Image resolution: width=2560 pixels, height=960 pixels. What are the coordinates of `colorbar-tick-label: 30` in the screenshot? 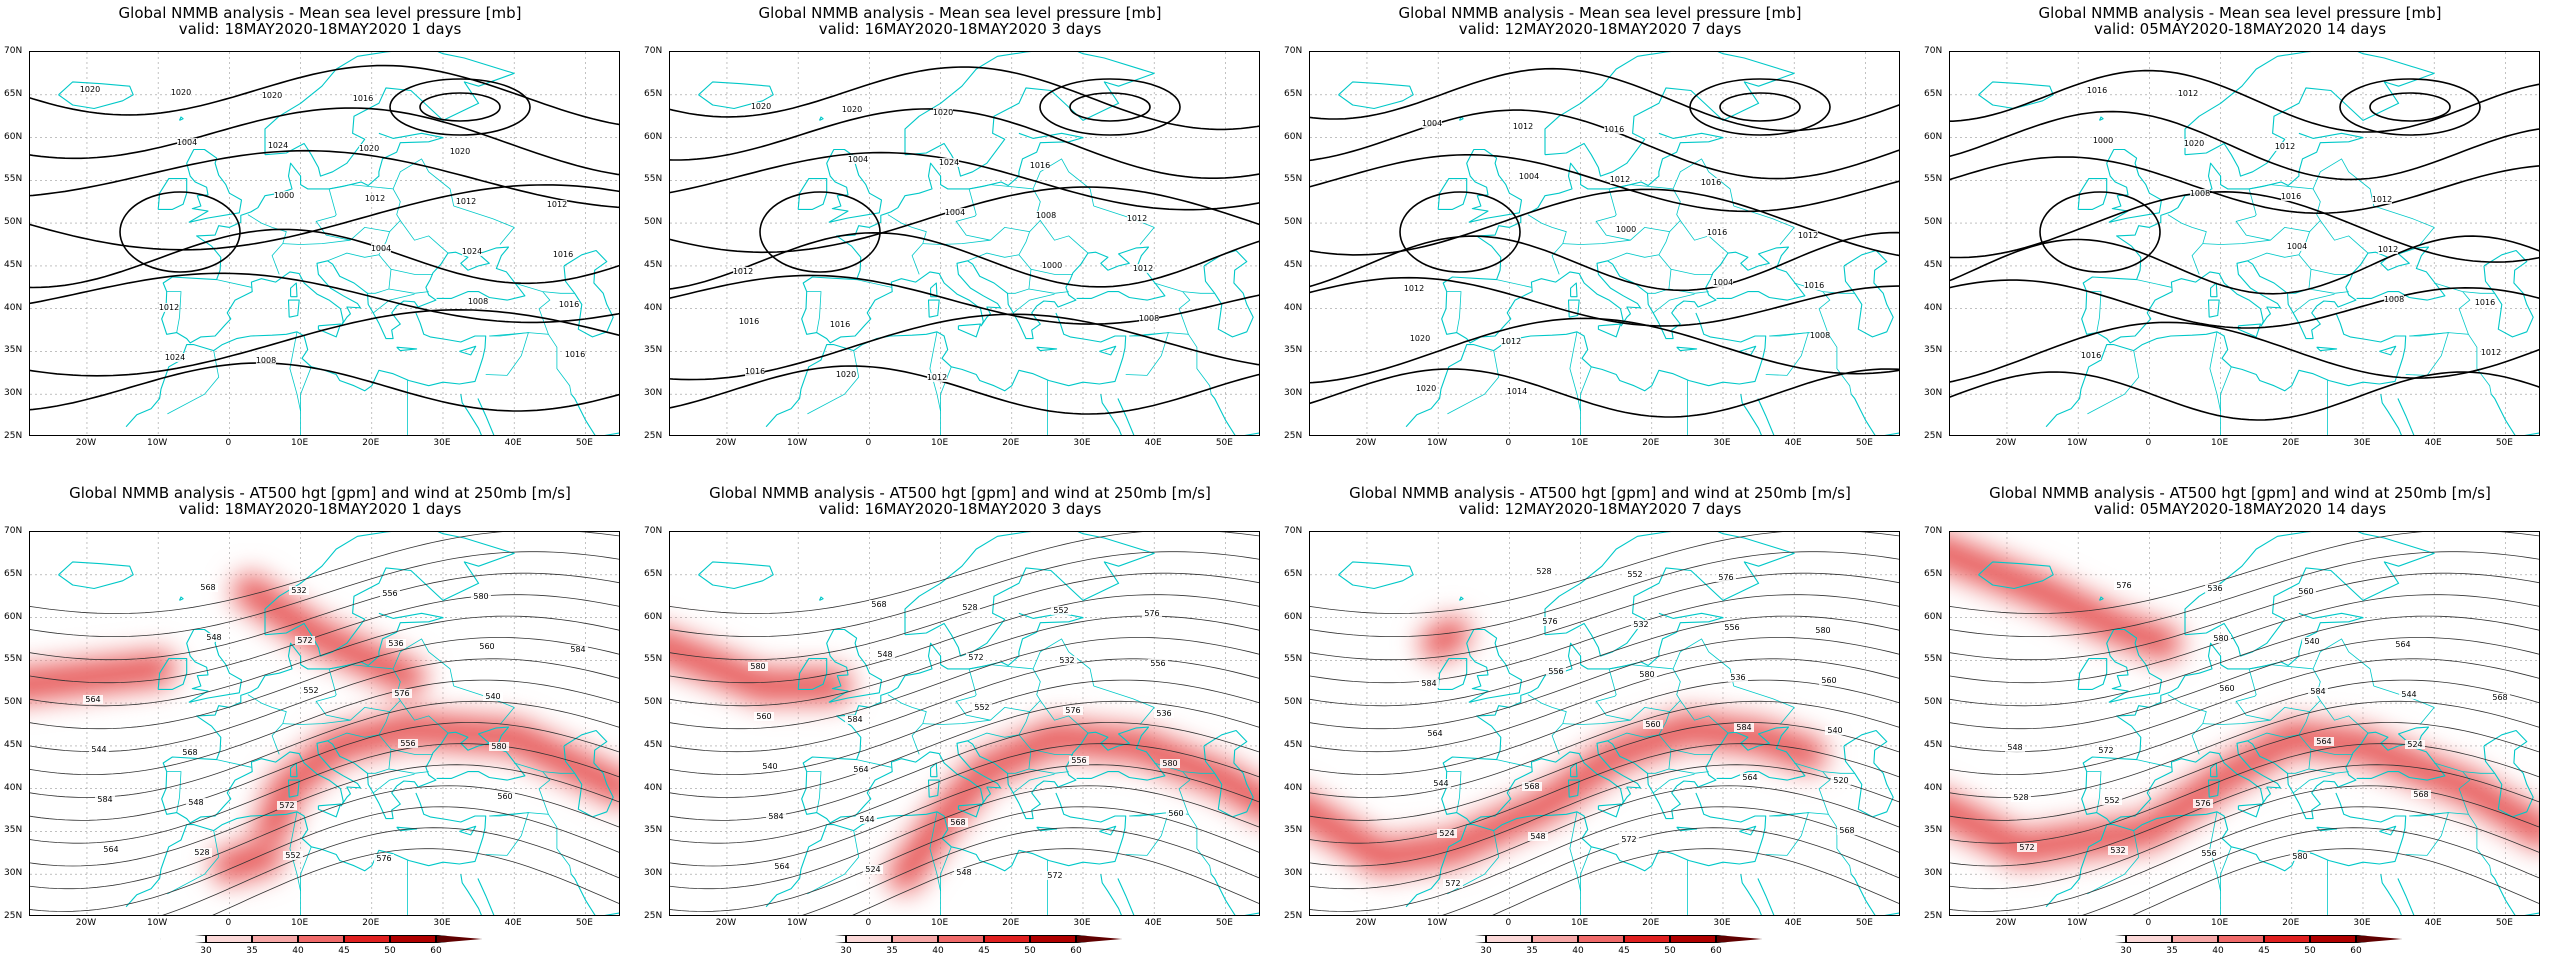 It's located at (846, 951).